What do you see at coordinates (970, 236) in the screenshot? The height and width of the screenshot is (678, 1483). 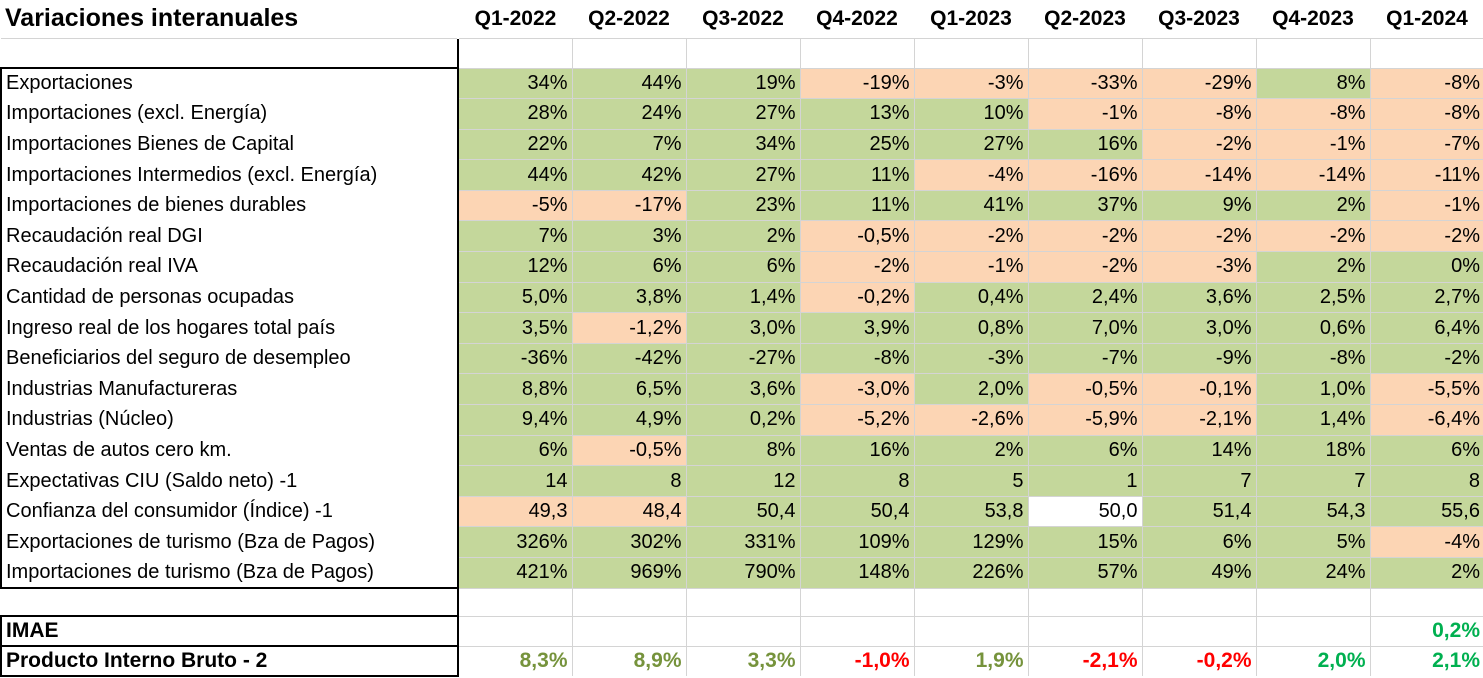 I see `value-cell: -2%` at bounding box center [970, 236].